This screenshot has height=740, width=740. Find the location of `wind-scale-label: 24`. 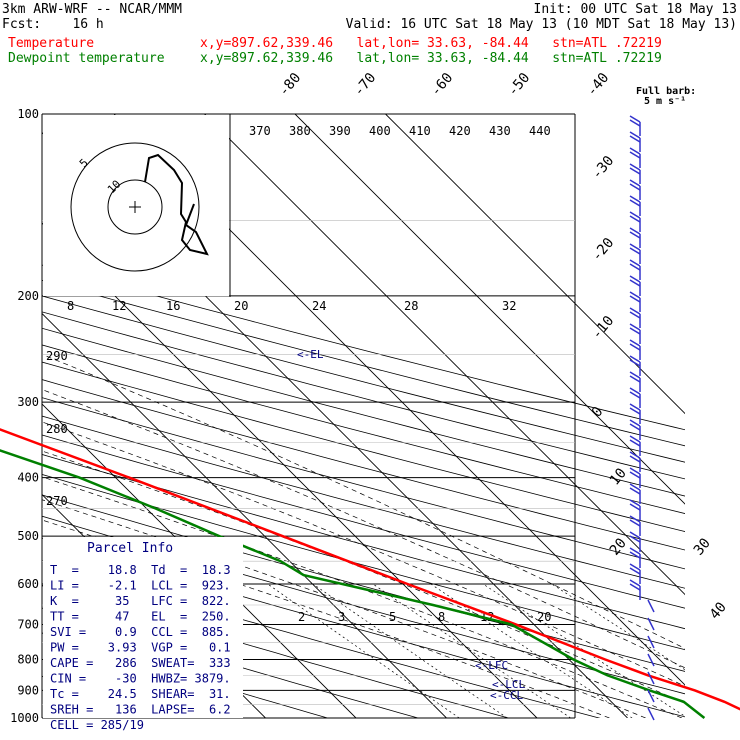

wind-scale-label: 24 is located at coordinates (319, 306).